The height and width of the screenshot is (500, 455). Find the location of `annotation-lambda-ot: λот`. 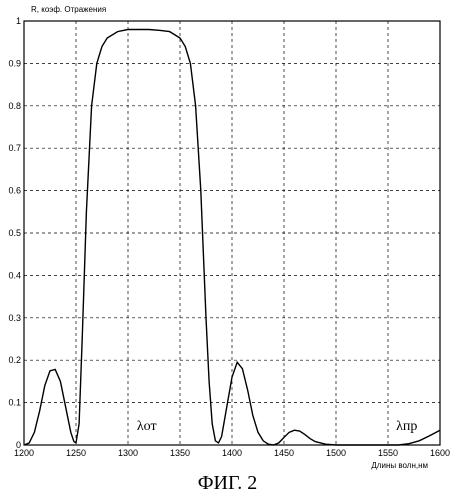

annotation-lambda-ot: λот is located at coordinates (147, 426).